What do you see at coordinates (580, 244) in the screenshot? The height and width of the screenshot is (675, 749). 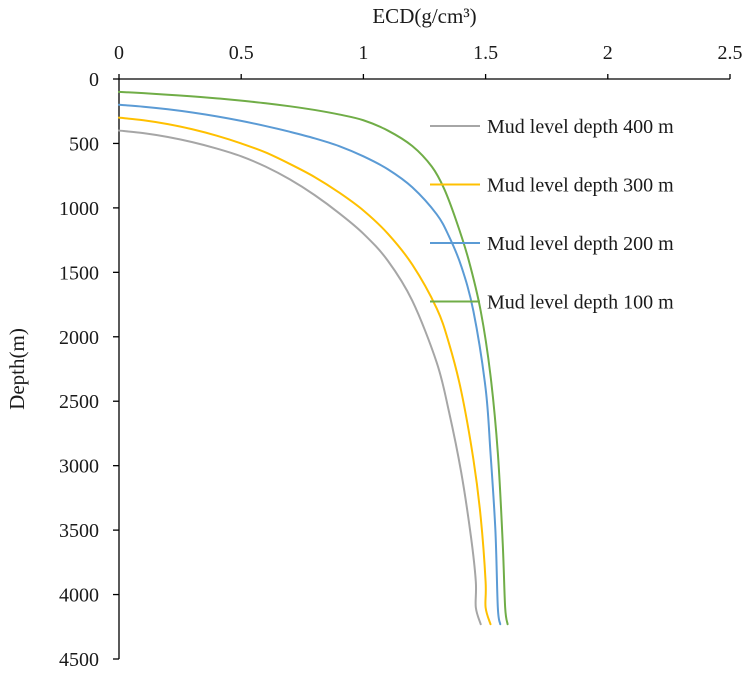 I see `legend-label: Mud level depth 200 m` at bounding box center [580, 244].